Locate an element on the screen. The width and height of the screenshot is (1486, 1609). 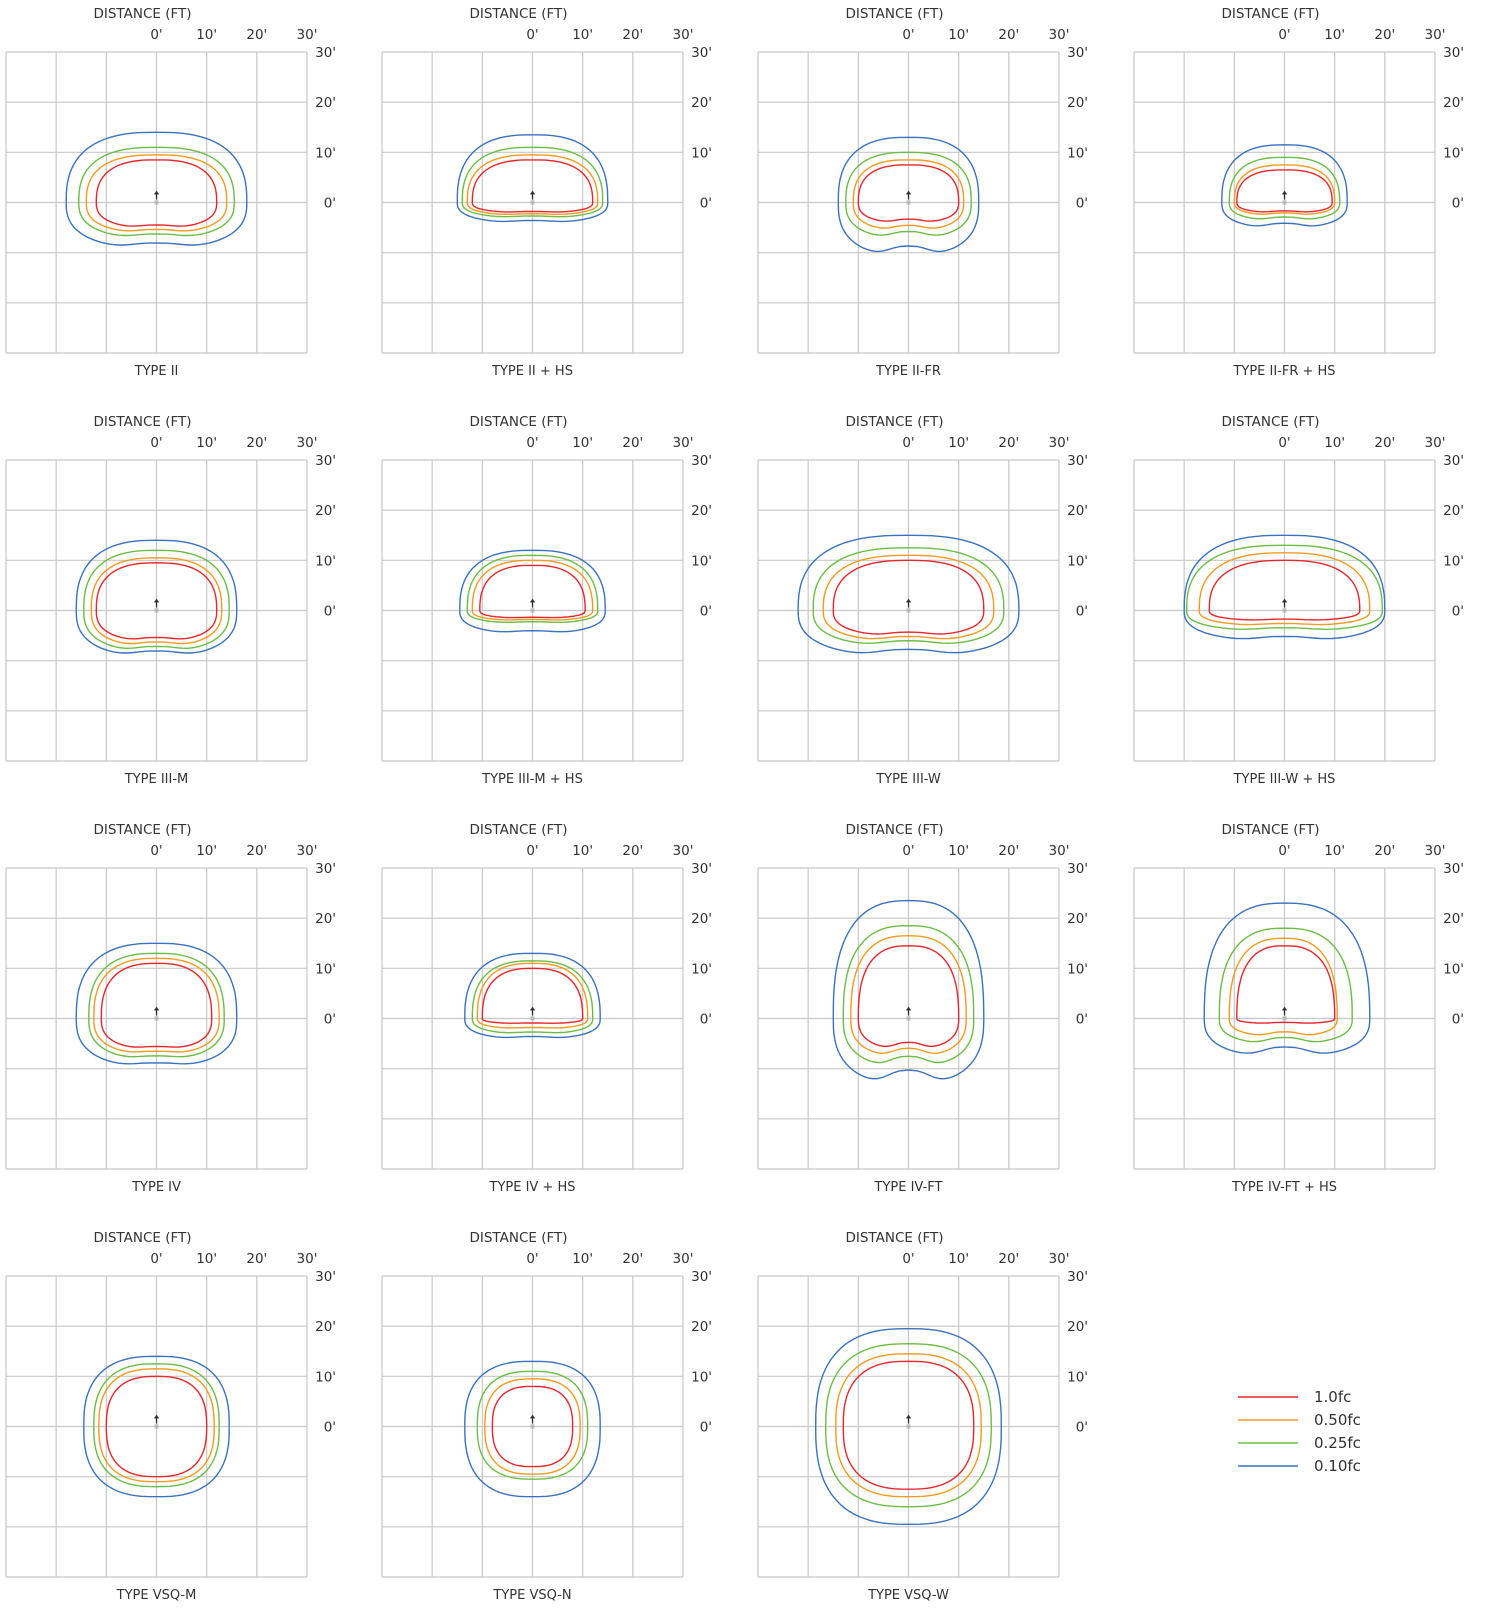
legend-label: 1.0fc is located at coordinates (1332, 1397).